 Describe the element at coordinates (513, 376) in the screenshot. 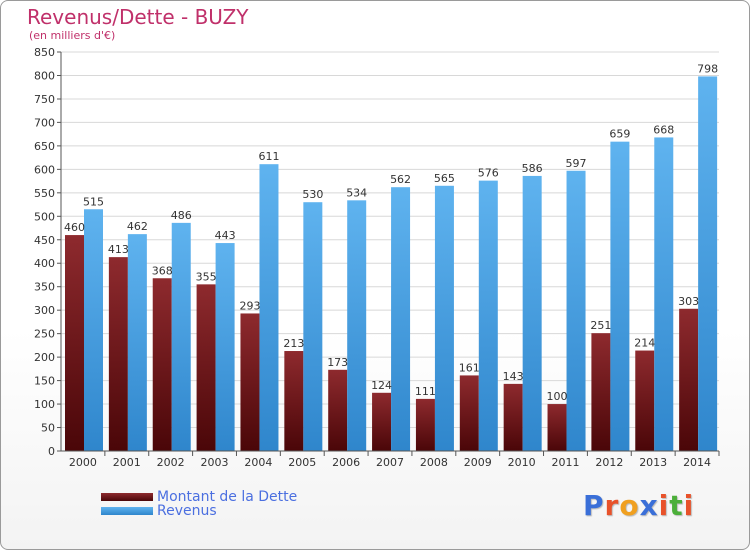

I see `data-label-debt: 143` at that location.